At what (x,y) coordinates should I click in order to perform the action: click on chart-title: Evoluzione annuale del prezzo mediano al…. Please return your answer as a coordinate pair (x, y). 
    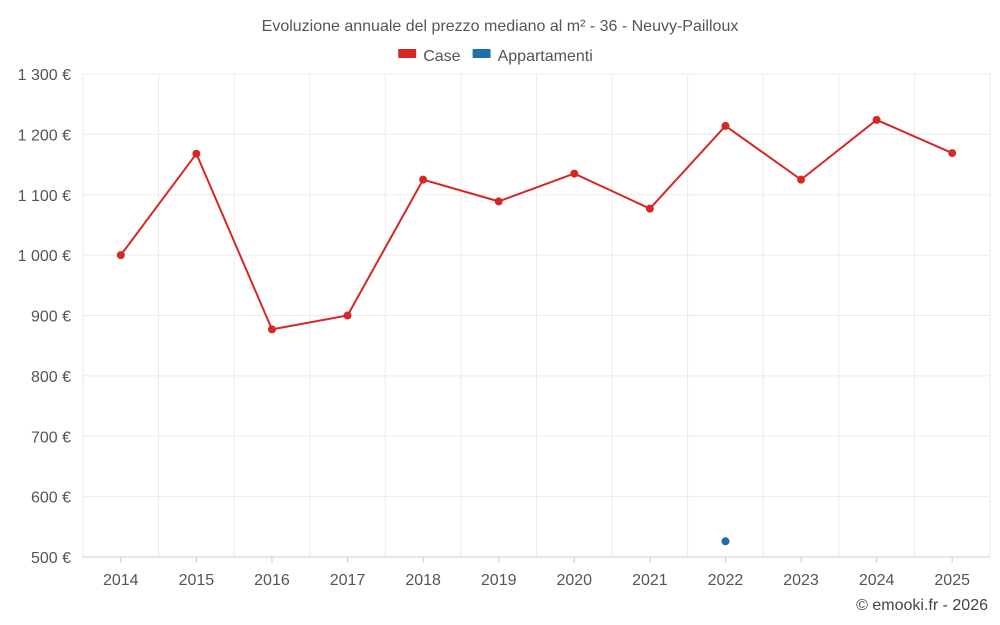
    Looking at the image, I should click on (500, 26).